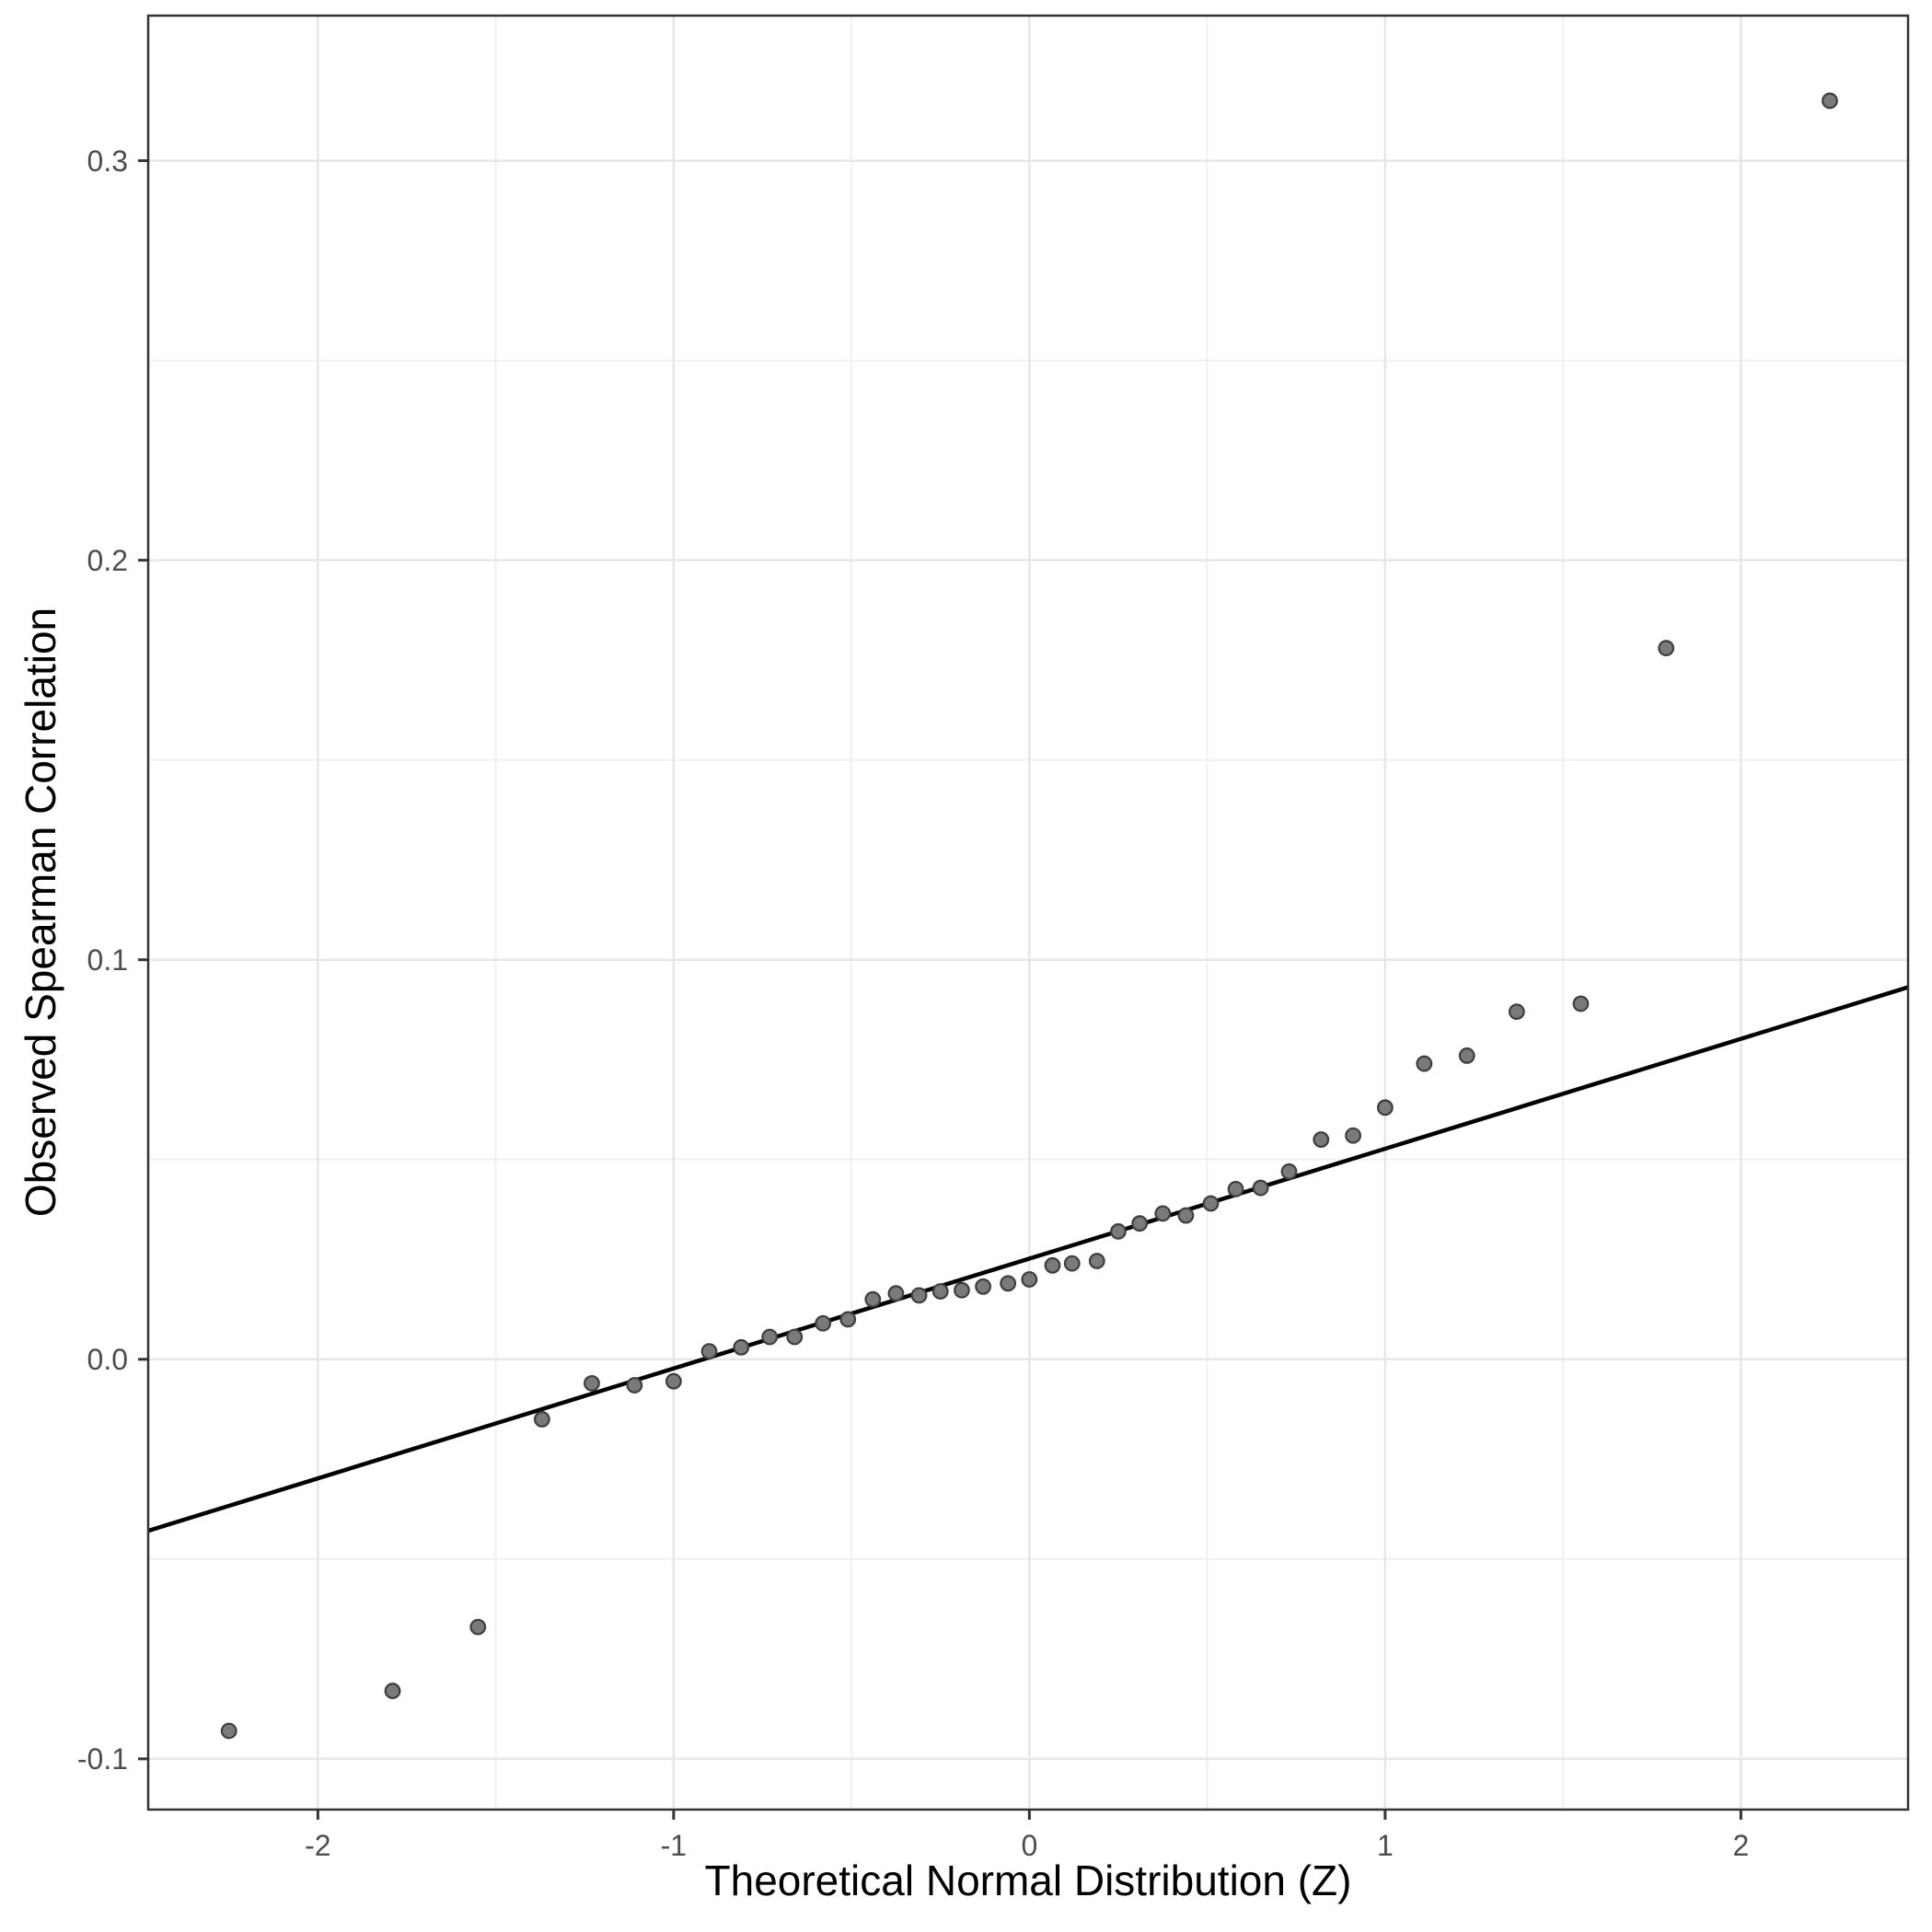  I want to click on y-tick-label: 0.0, so click(108, 1360).